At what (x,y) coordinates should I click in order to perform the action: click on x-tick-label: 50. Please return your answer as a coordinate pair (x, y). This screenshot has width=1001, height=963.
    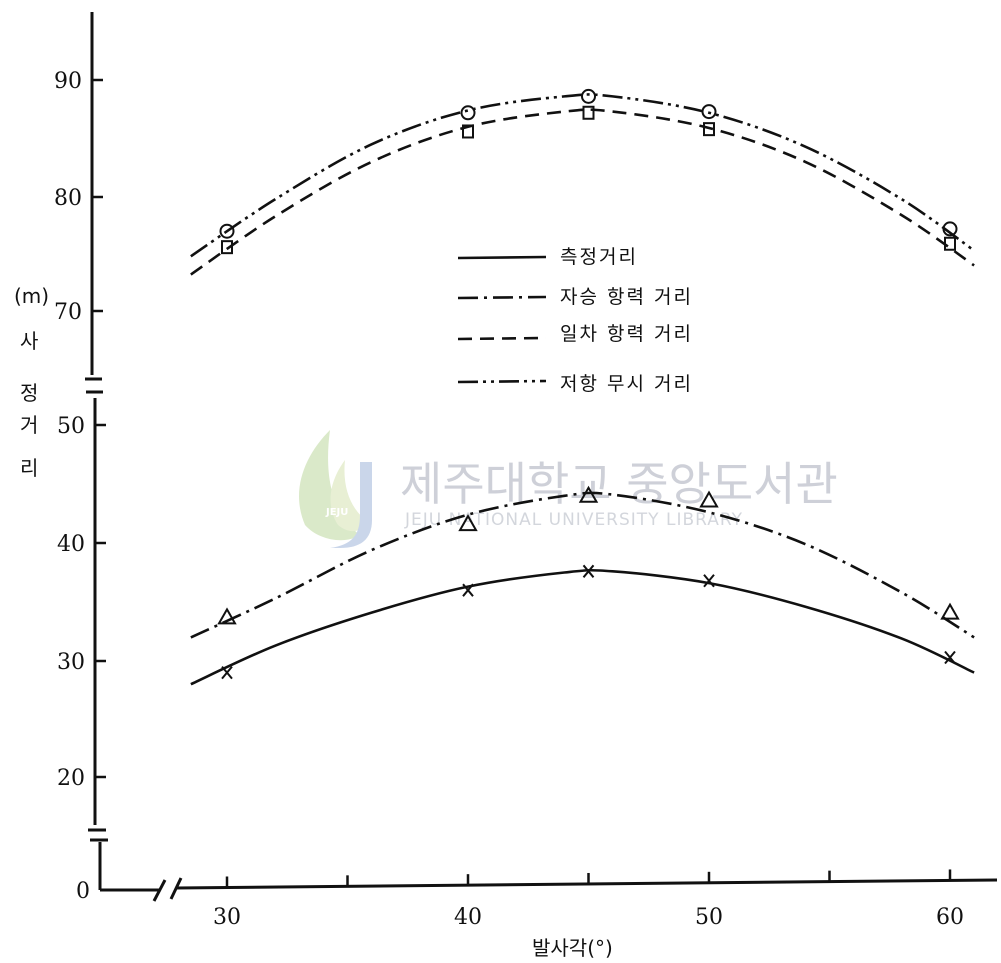
    Looking at the image, I should click on (709, 917).